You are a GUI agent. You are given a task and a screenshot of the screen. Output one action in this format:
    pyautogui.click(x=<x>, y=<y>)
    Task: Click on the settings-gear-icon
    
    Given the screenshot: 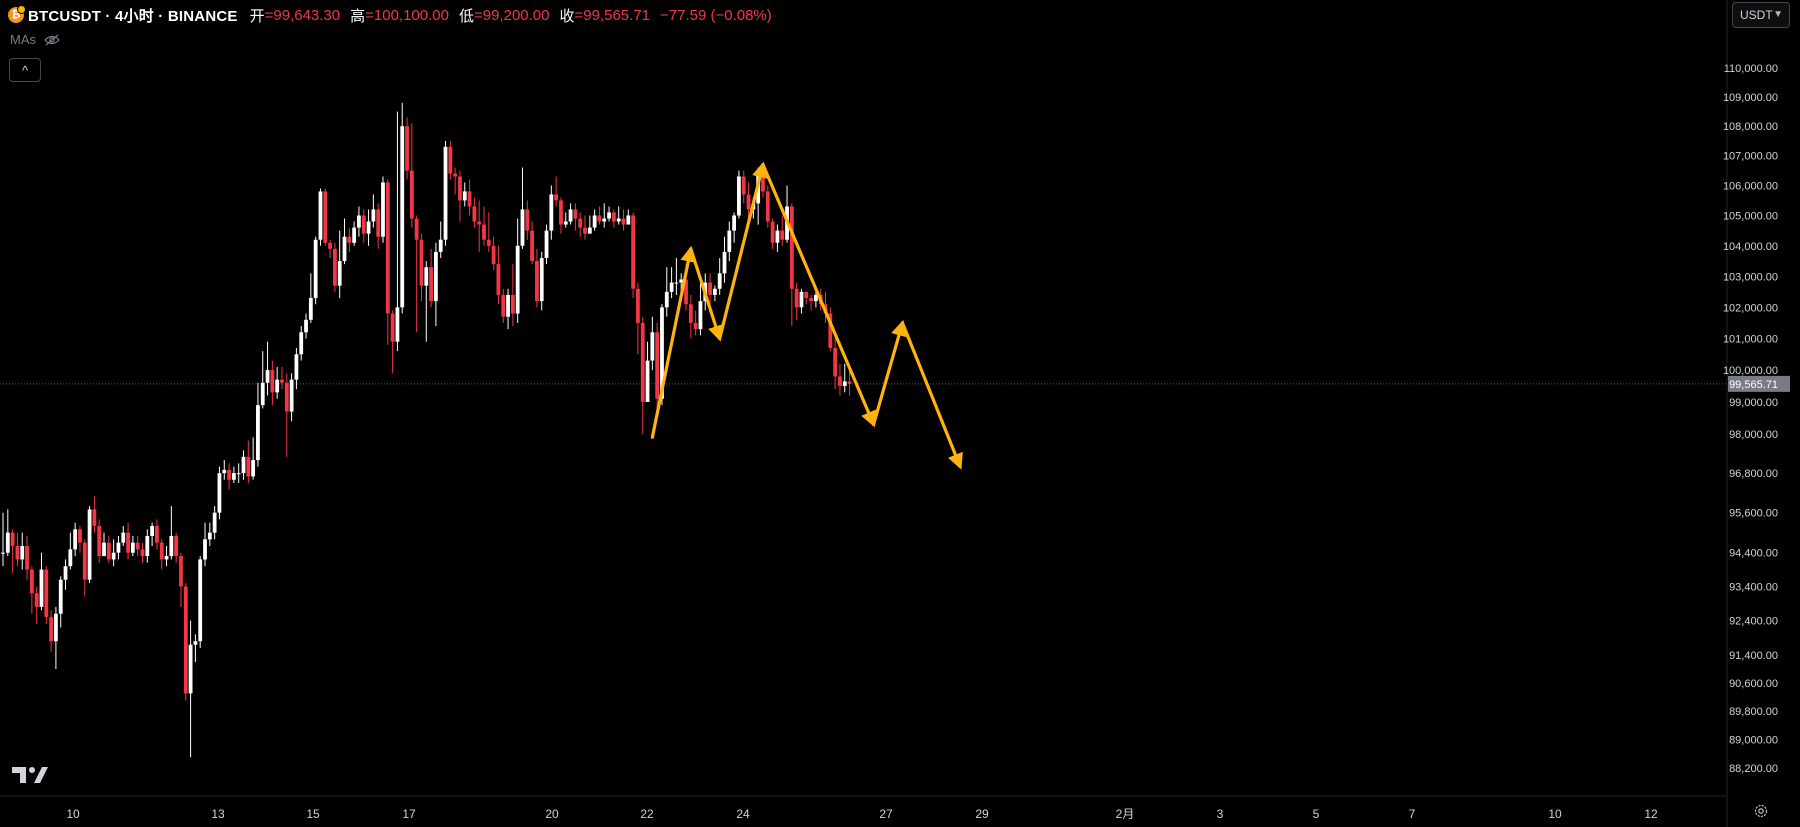 What is the action you would take?
    pyautogui.click(x=1761, y=811)
    